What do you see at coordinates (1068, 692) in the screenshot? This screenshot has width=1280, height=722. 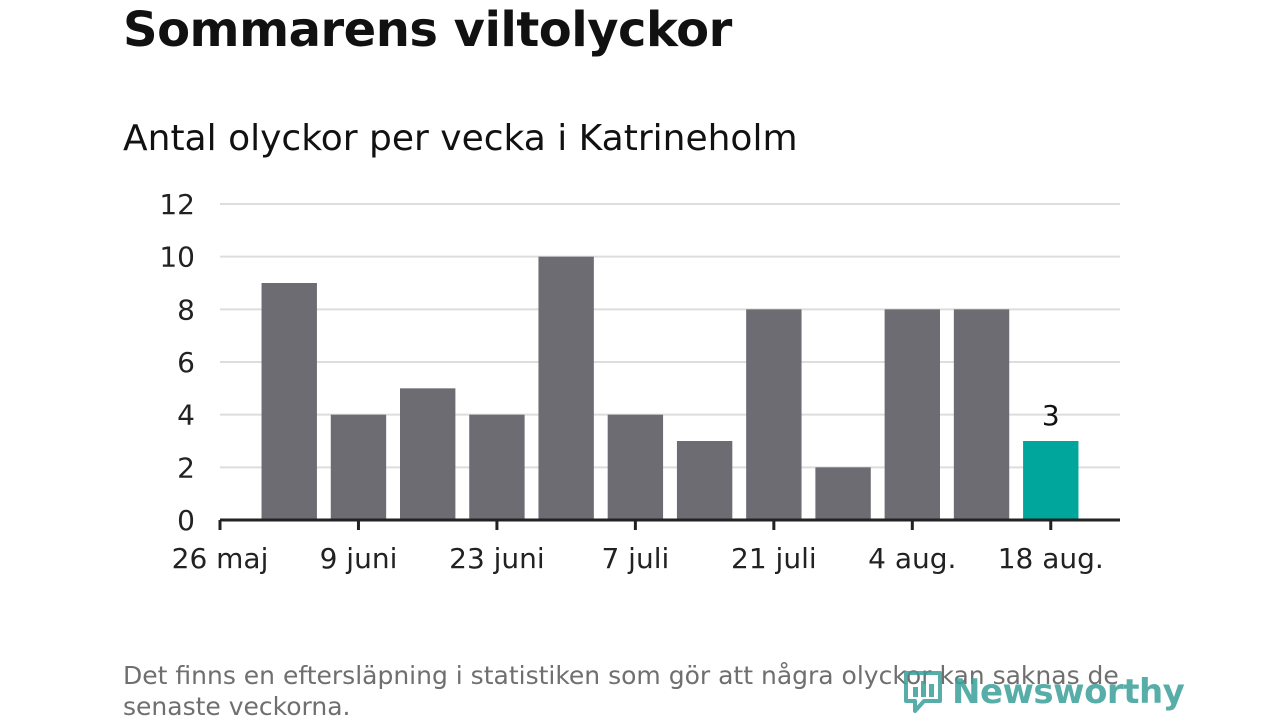 I see `brand-name: Newsworthy` at bounding box center [1068, 692].